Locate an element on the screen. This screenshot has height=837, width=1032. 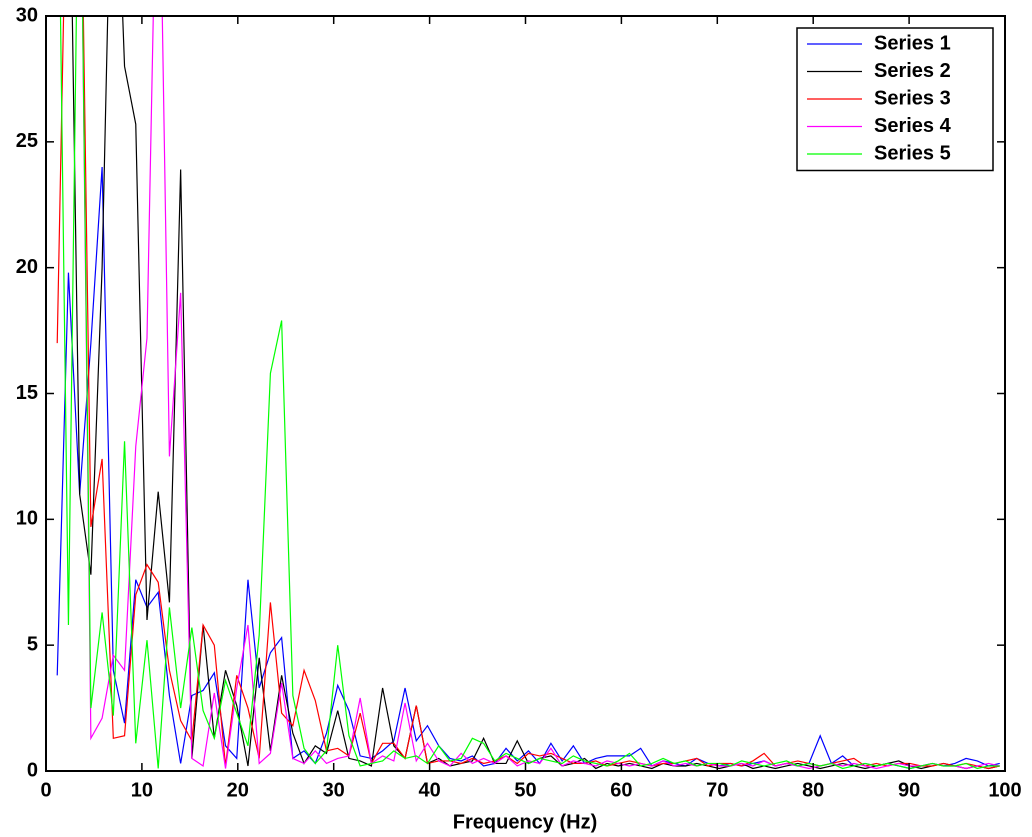
x-tick-label: 90 is located at coordinates (909, 790).